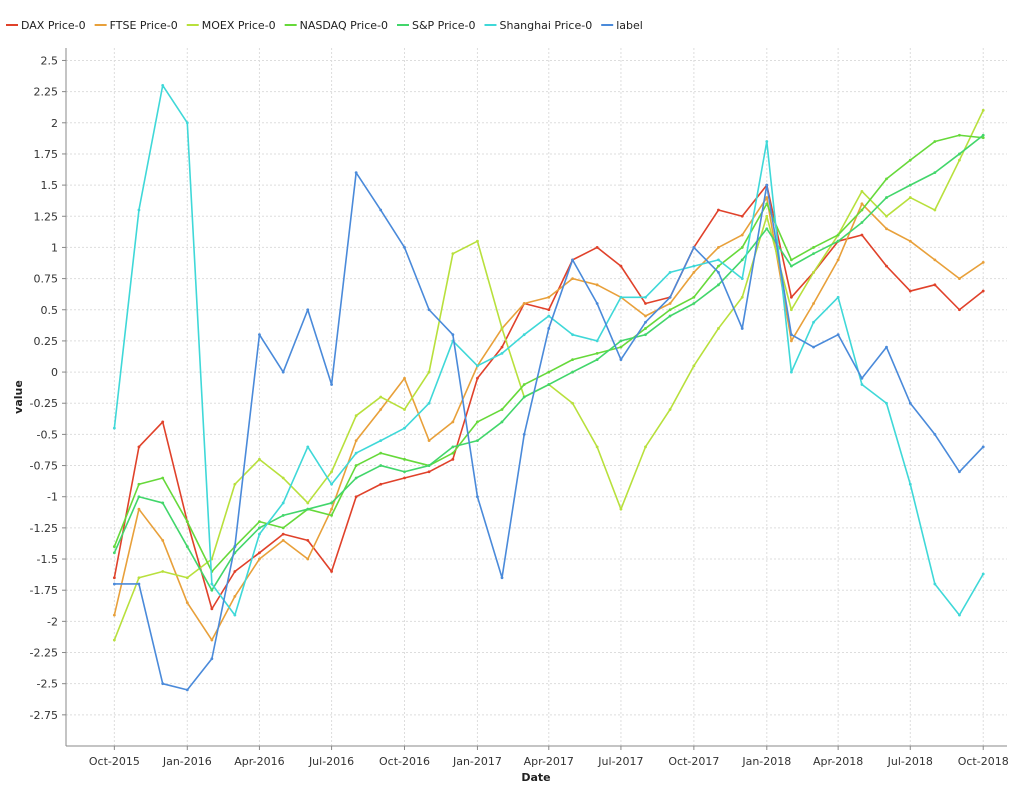 This screenshot has width=1026, height=802. Describe the element at coordinates (54, 123) in the screenshot. I see `y-tick-label: 2` at that location.